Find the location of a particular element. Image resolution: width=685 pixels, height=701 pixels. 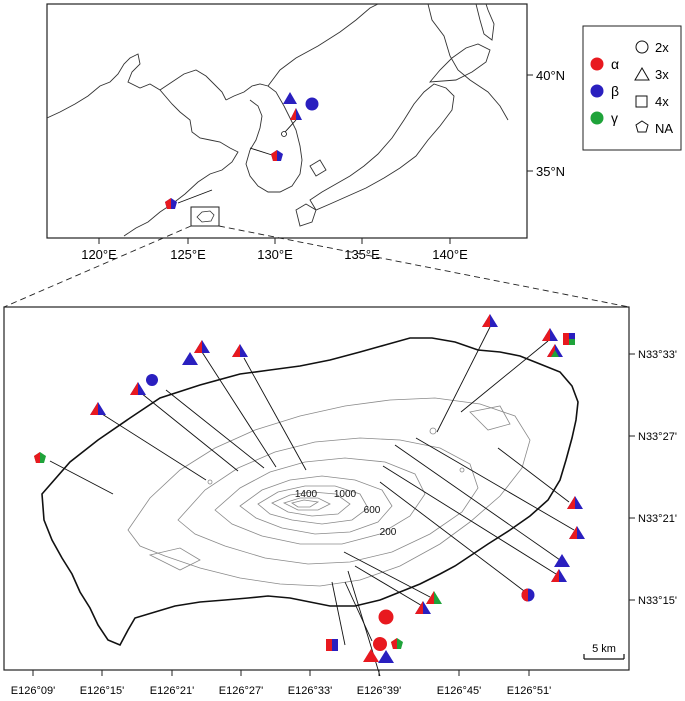

circle-icon is located at coordinates (642, 47).